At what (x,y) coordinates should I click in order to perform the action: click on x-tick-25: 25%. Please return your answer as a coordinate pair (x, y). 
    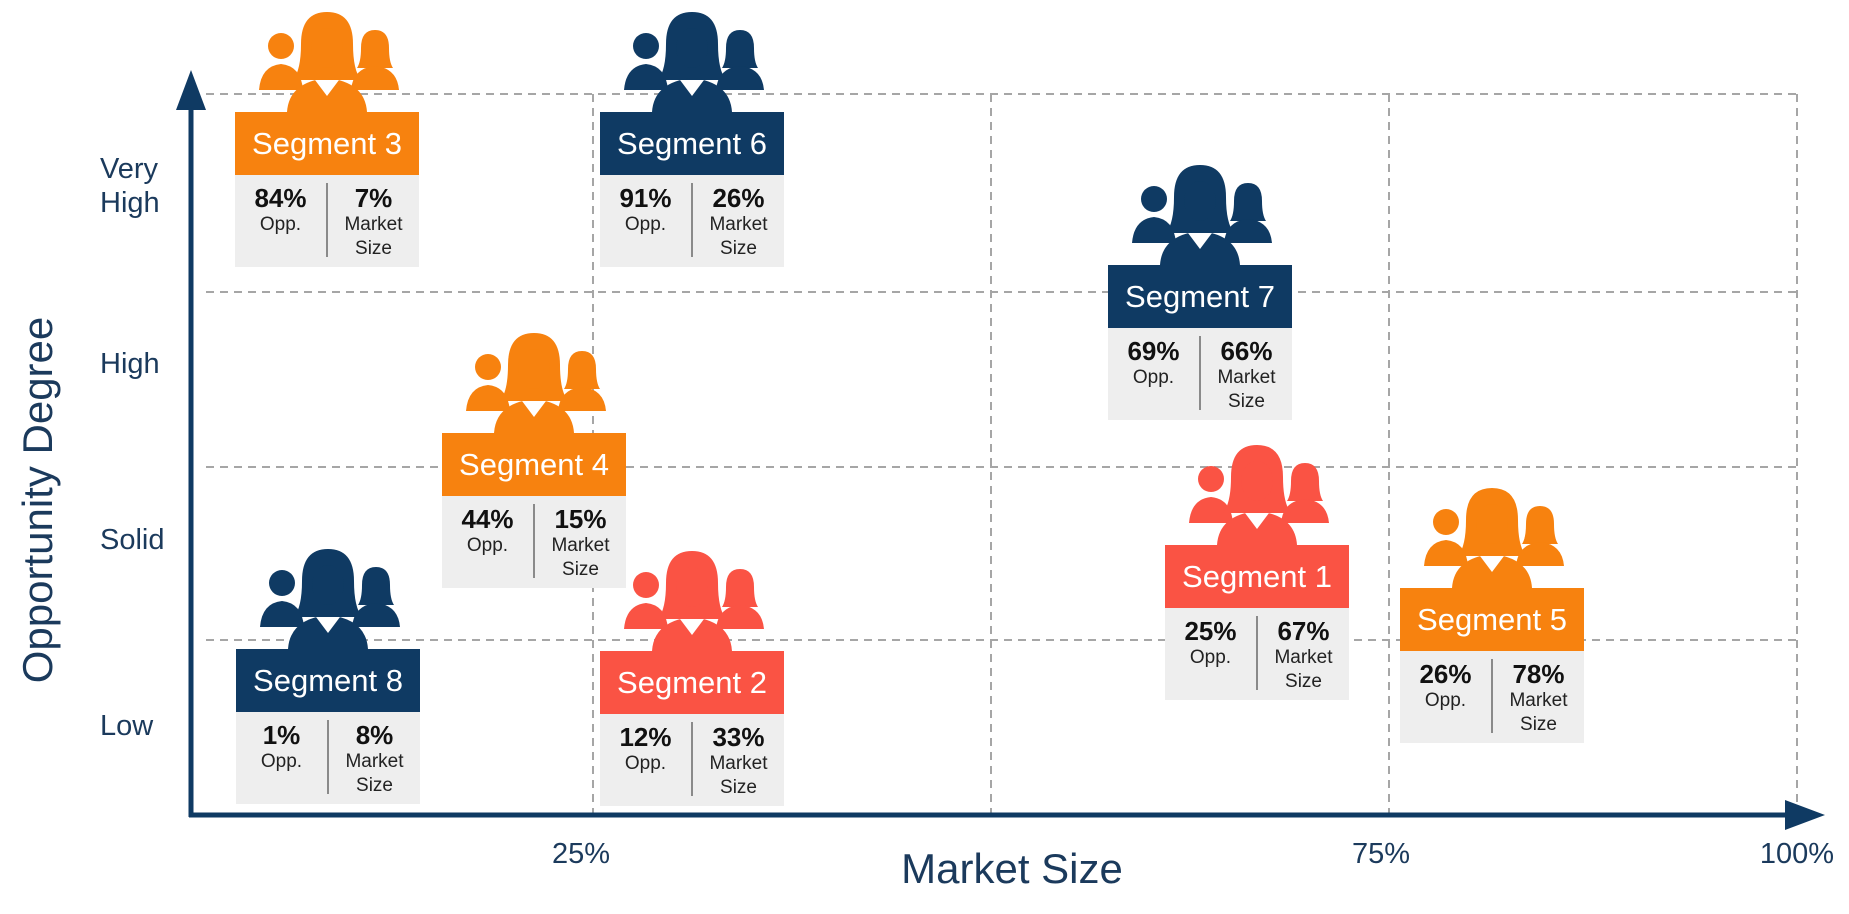
    Looking at the image, I should click on (581, 854).